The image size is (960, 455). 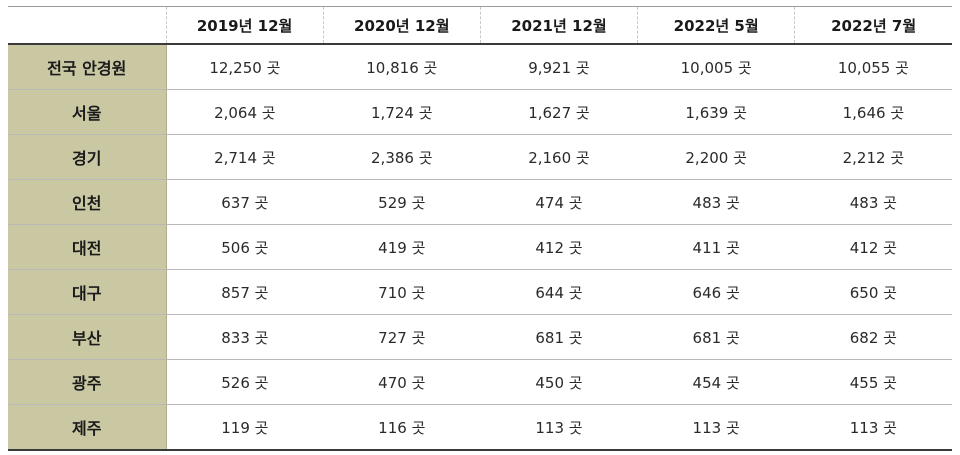 What do you see at coordinates (245, 112) in the screenshot?
I see `table-cell: 2,064 곳` at bounding box center [245, 112].